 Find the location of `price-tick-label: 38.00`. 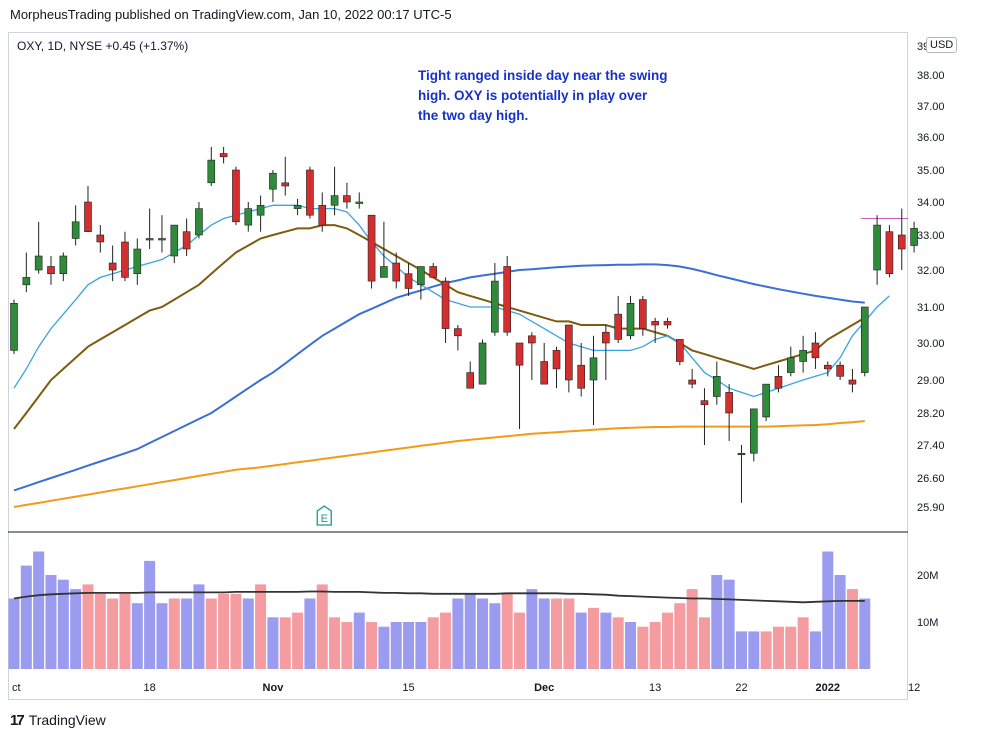

price-tick-label: 38.00 is located at coordinates (931, 76).